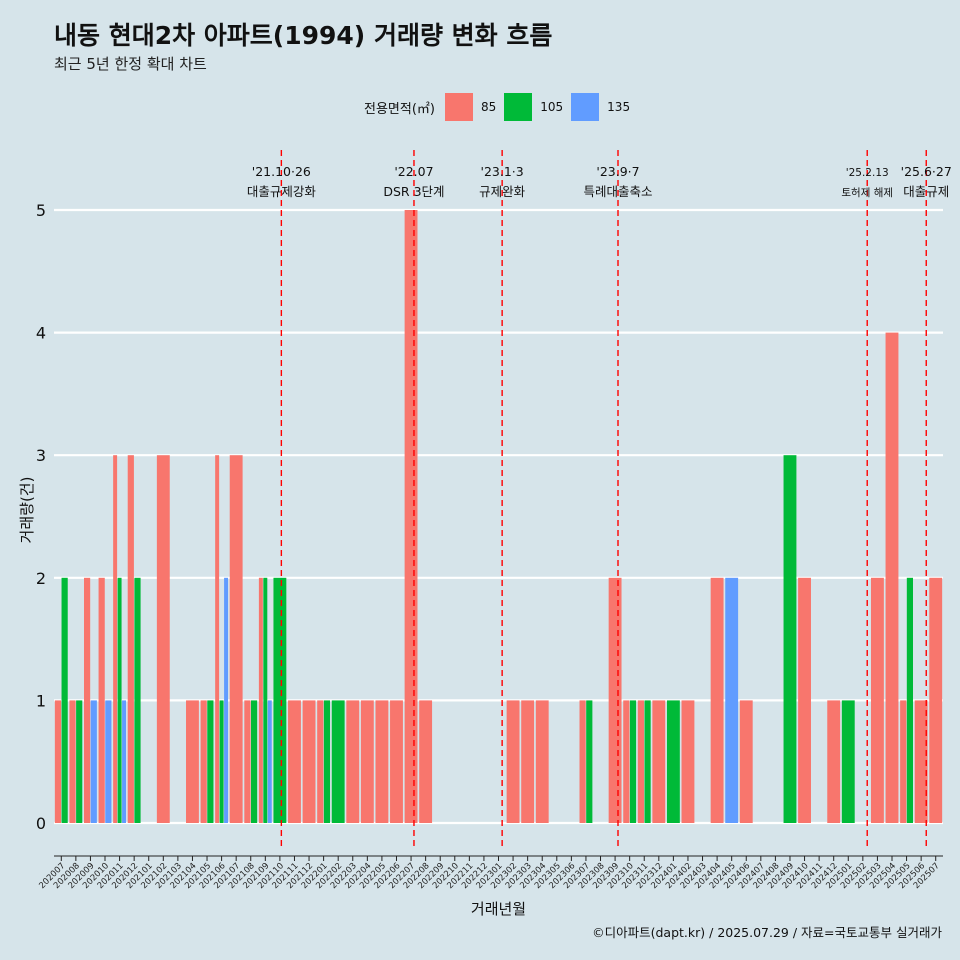 The width and height of the screenshot is (960, 960). I want to click on event-name-label: 대출규제, so click(926, 191).